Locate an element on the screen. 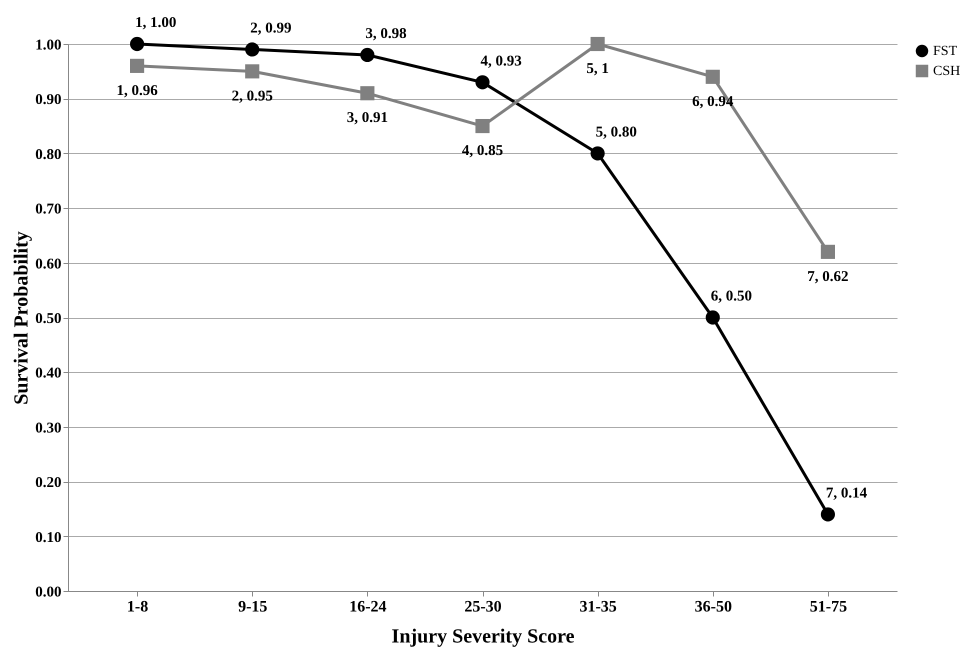 This screenshot has height=656, width=971. legend-label: CSH is located at coordinates (946, 71).